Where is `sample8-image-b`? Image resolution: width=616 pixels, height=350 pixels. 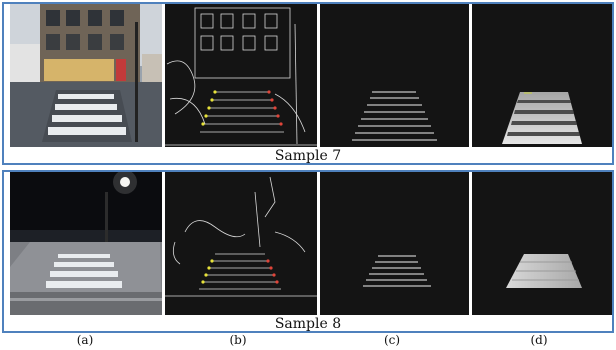
sample8-image-b is located at coordinates (241, 243).